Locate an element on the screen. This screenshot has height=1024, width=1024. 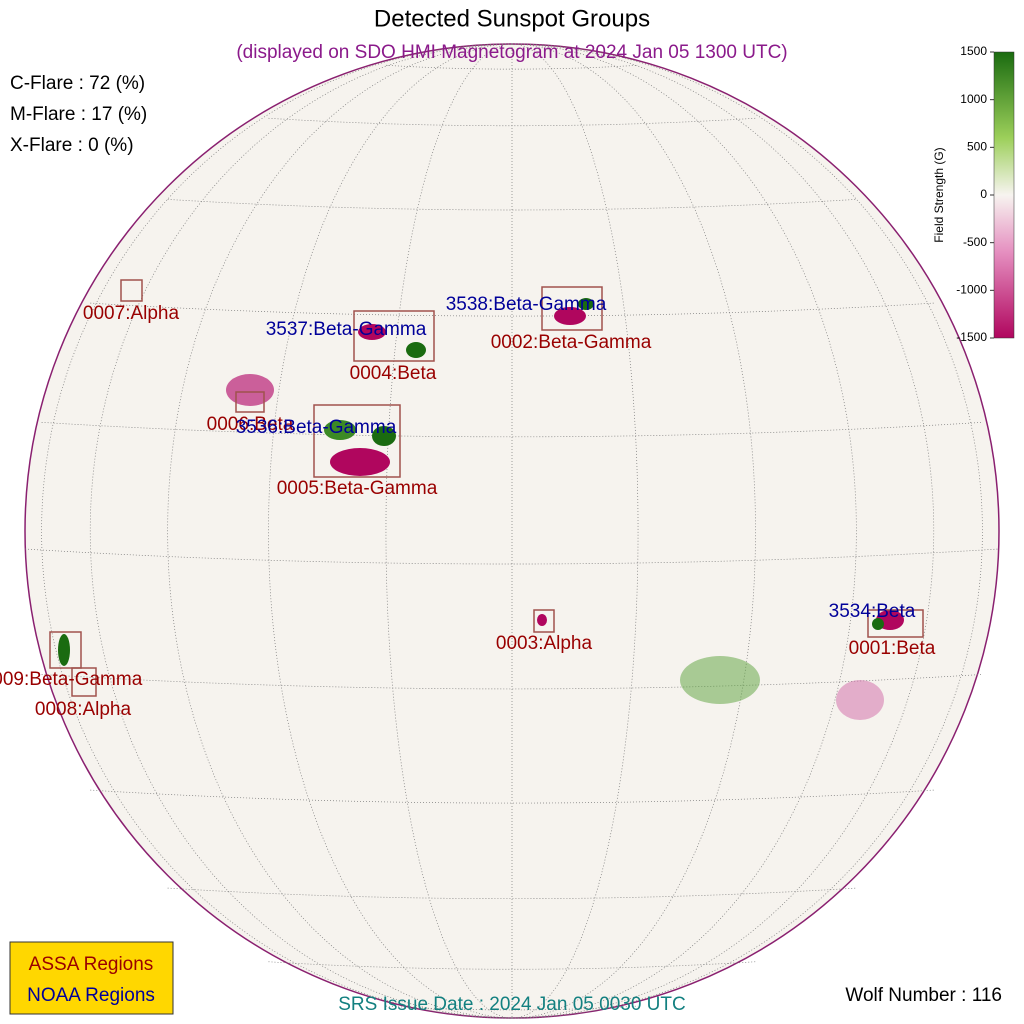
region-label: 0005:Beta-Gamma is located at coordinates (357, 488).